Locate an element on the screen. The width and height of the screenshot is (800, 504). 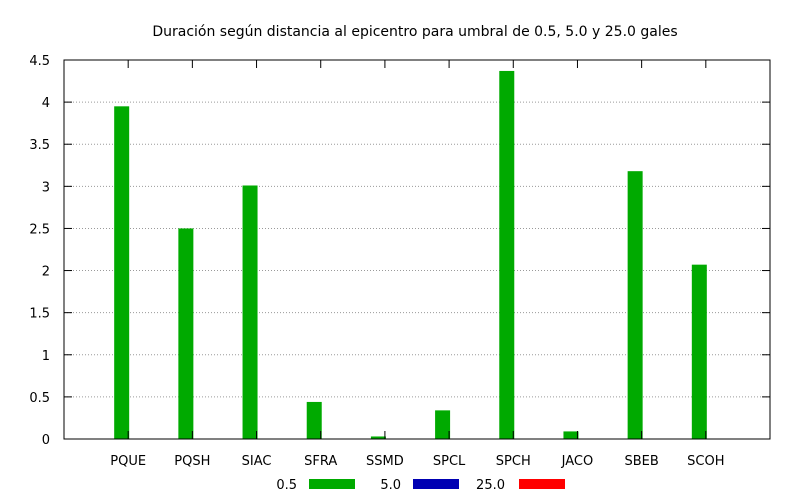
y-tick-label: 0.5 is located at coordinates (39, 398).